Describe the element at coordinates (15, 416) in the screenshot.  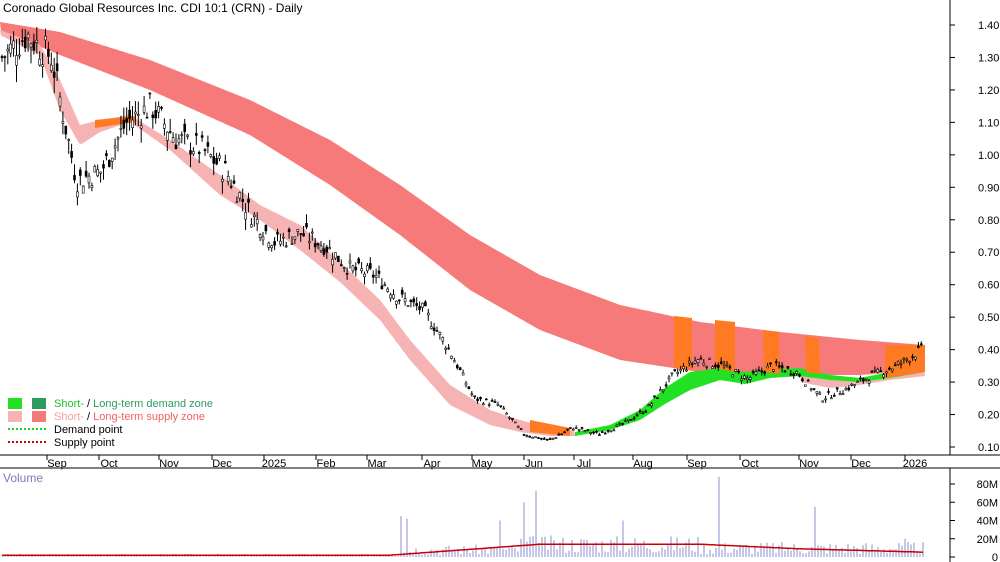
I see `legend-short-supply-swatch` at that location.